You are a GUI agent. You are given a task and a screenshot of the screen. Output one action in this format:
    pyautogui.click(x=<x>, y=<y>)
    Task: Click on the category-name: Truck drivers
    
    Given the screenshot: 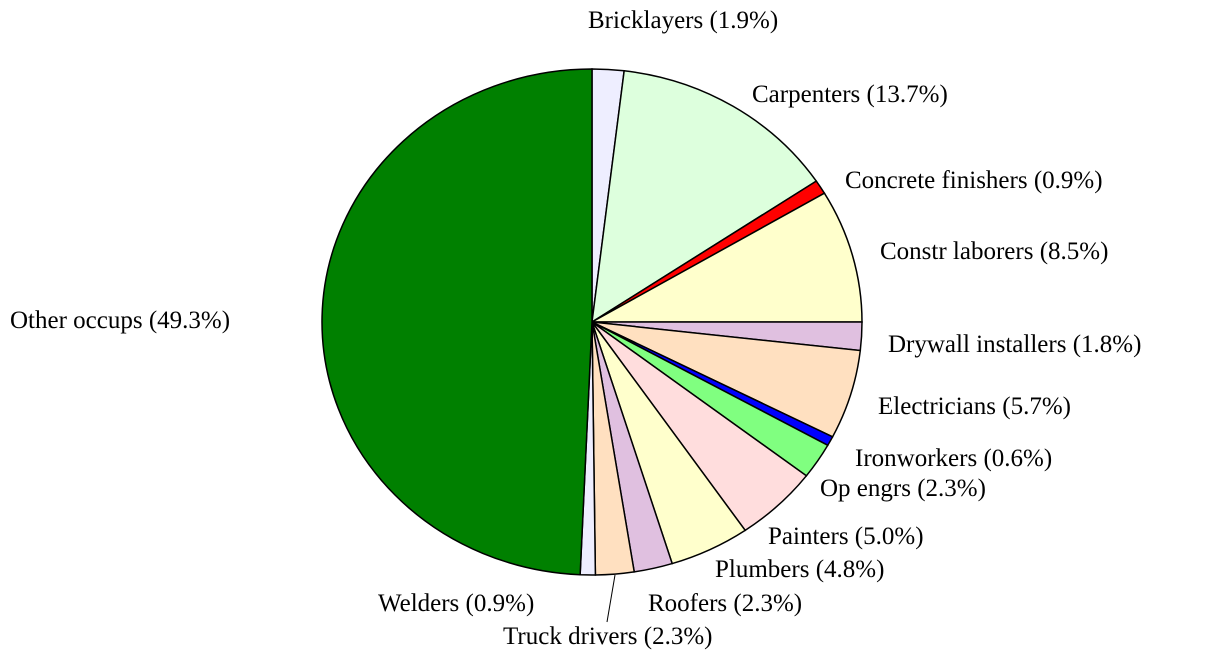 What is the action you would take?
    pyautogui.click(x=570, y=636)
    